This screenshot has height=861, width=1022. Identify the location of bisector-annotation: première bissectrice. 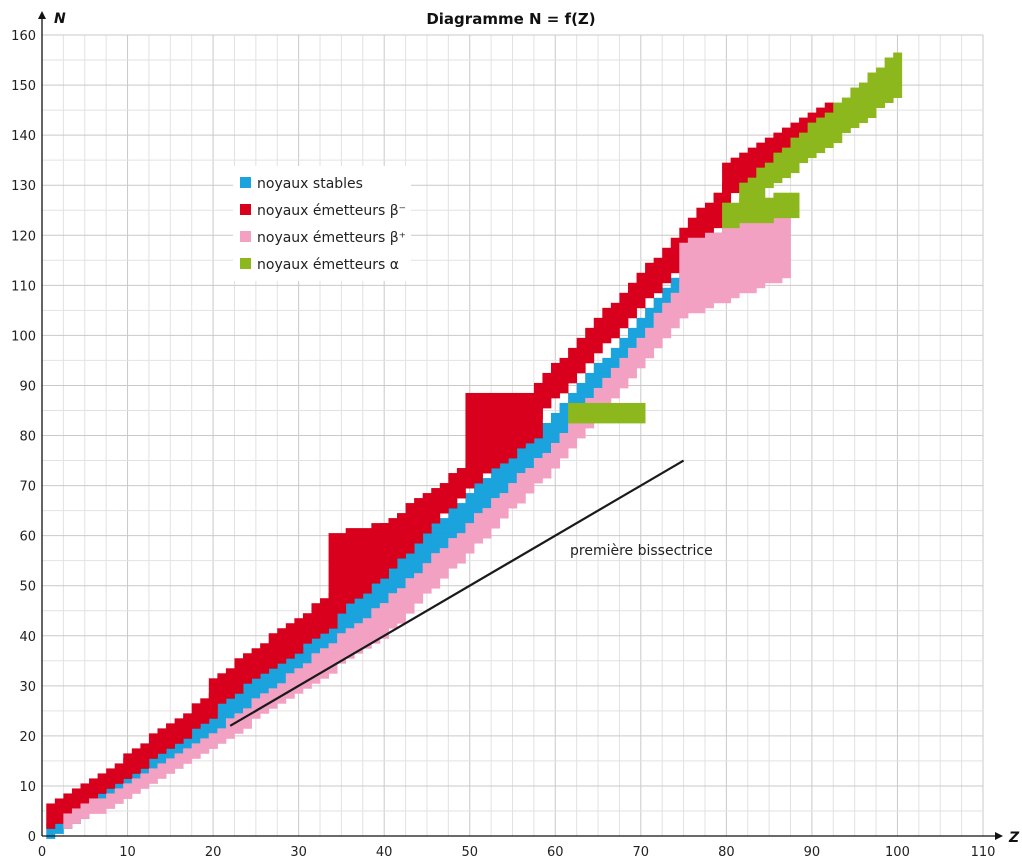
(641, 551).